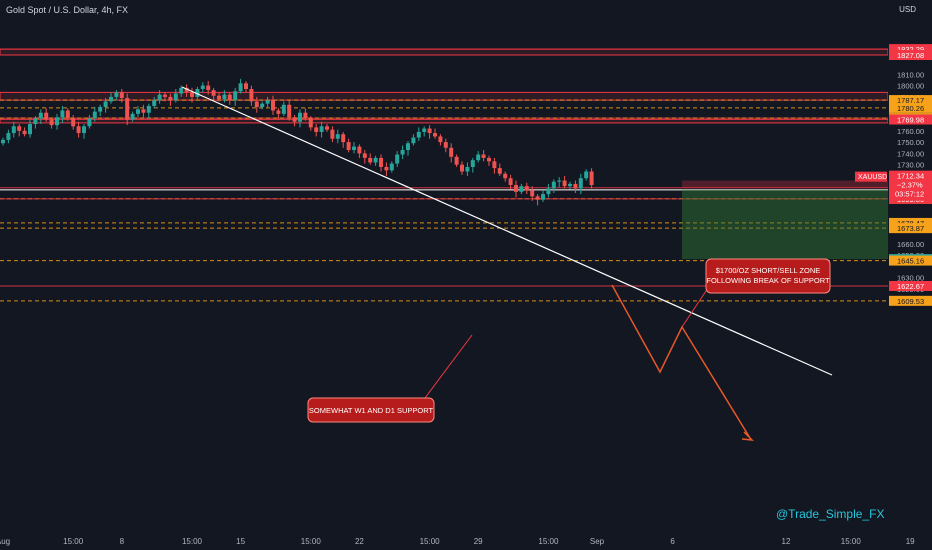  What do you see at coordinates (910, 74) in the screenshot?
I see `y-tick-label: 1810.00` at bounding box center [910, 74].